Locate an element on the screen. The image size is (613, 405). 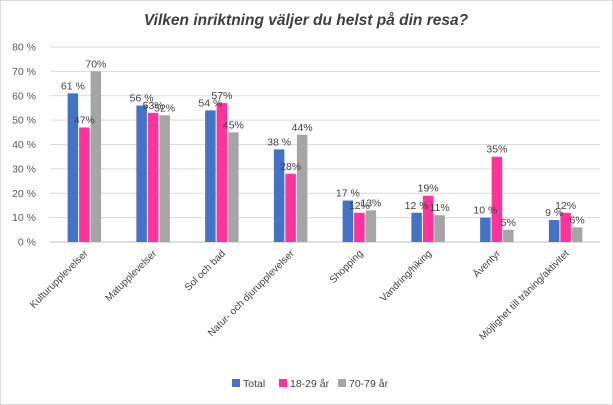
y-axis-tick-labels: 0 % 10 % 20 % 30 % 40 % 50 % 60 % 70 % 80 % is located at coordinates (24, 145).